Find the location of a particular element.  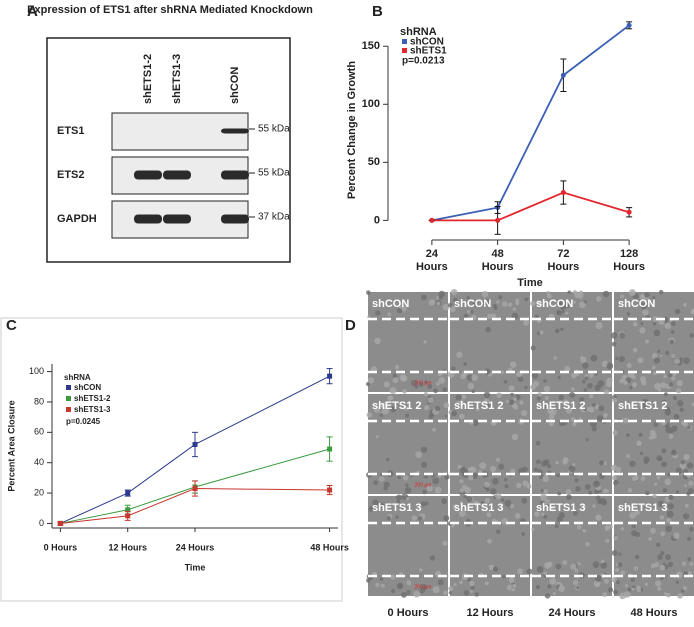

column-label: 48 Hours is located at coordinates (653, 613).